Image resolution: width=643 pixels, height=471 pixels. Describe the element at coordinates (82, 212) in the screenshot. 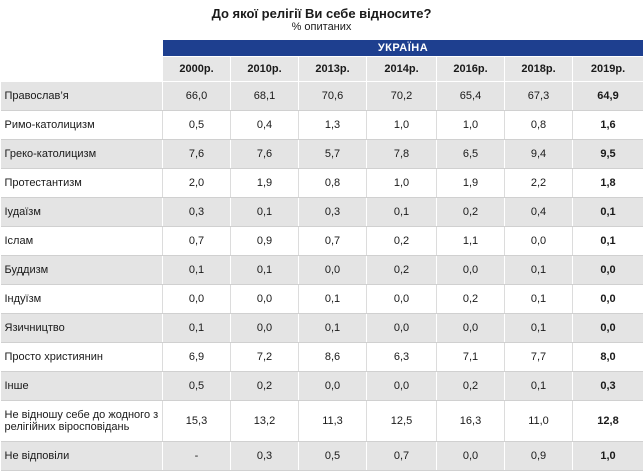

I see `row-label: Іудаїзм` at that location.